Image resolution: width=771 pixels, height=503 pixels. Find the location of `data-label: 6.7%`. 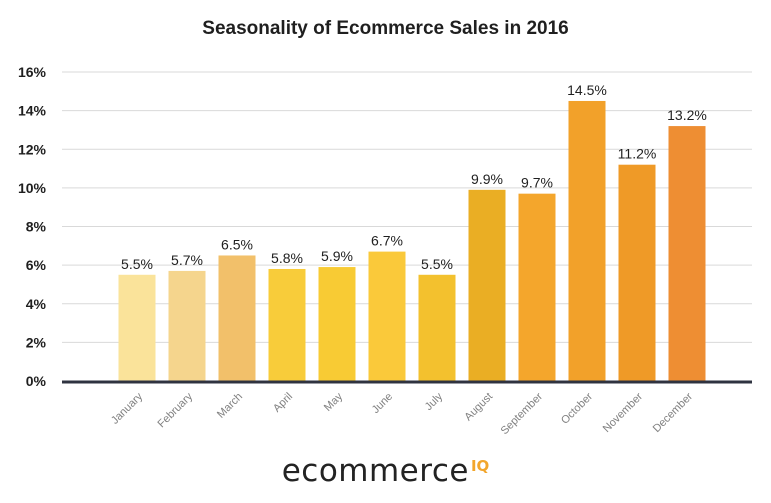

data-label: 6.7% is located at coordinates (387, 241).